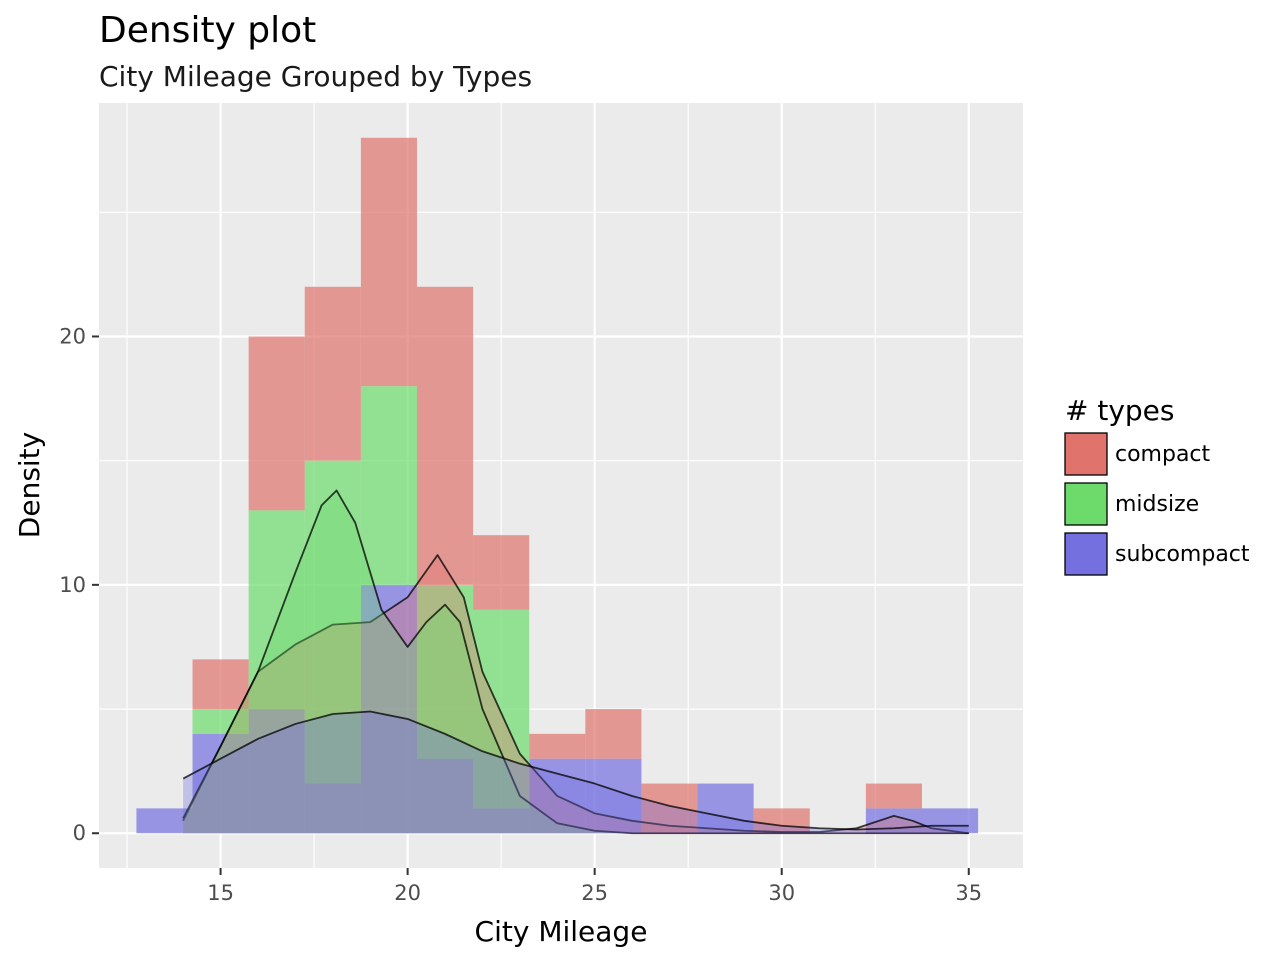  I want to click on x-tick-label: 30, so click(781, 893).